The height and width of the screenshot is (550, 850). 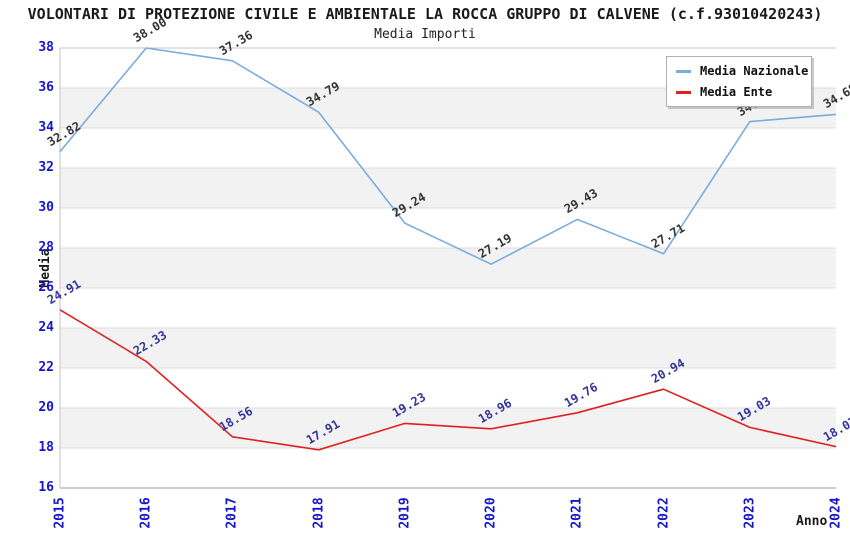 What do you see at coordinates (46, 87) in the screenshot?
I see `y-tick-label: 36` at bounding box center [46, 87].